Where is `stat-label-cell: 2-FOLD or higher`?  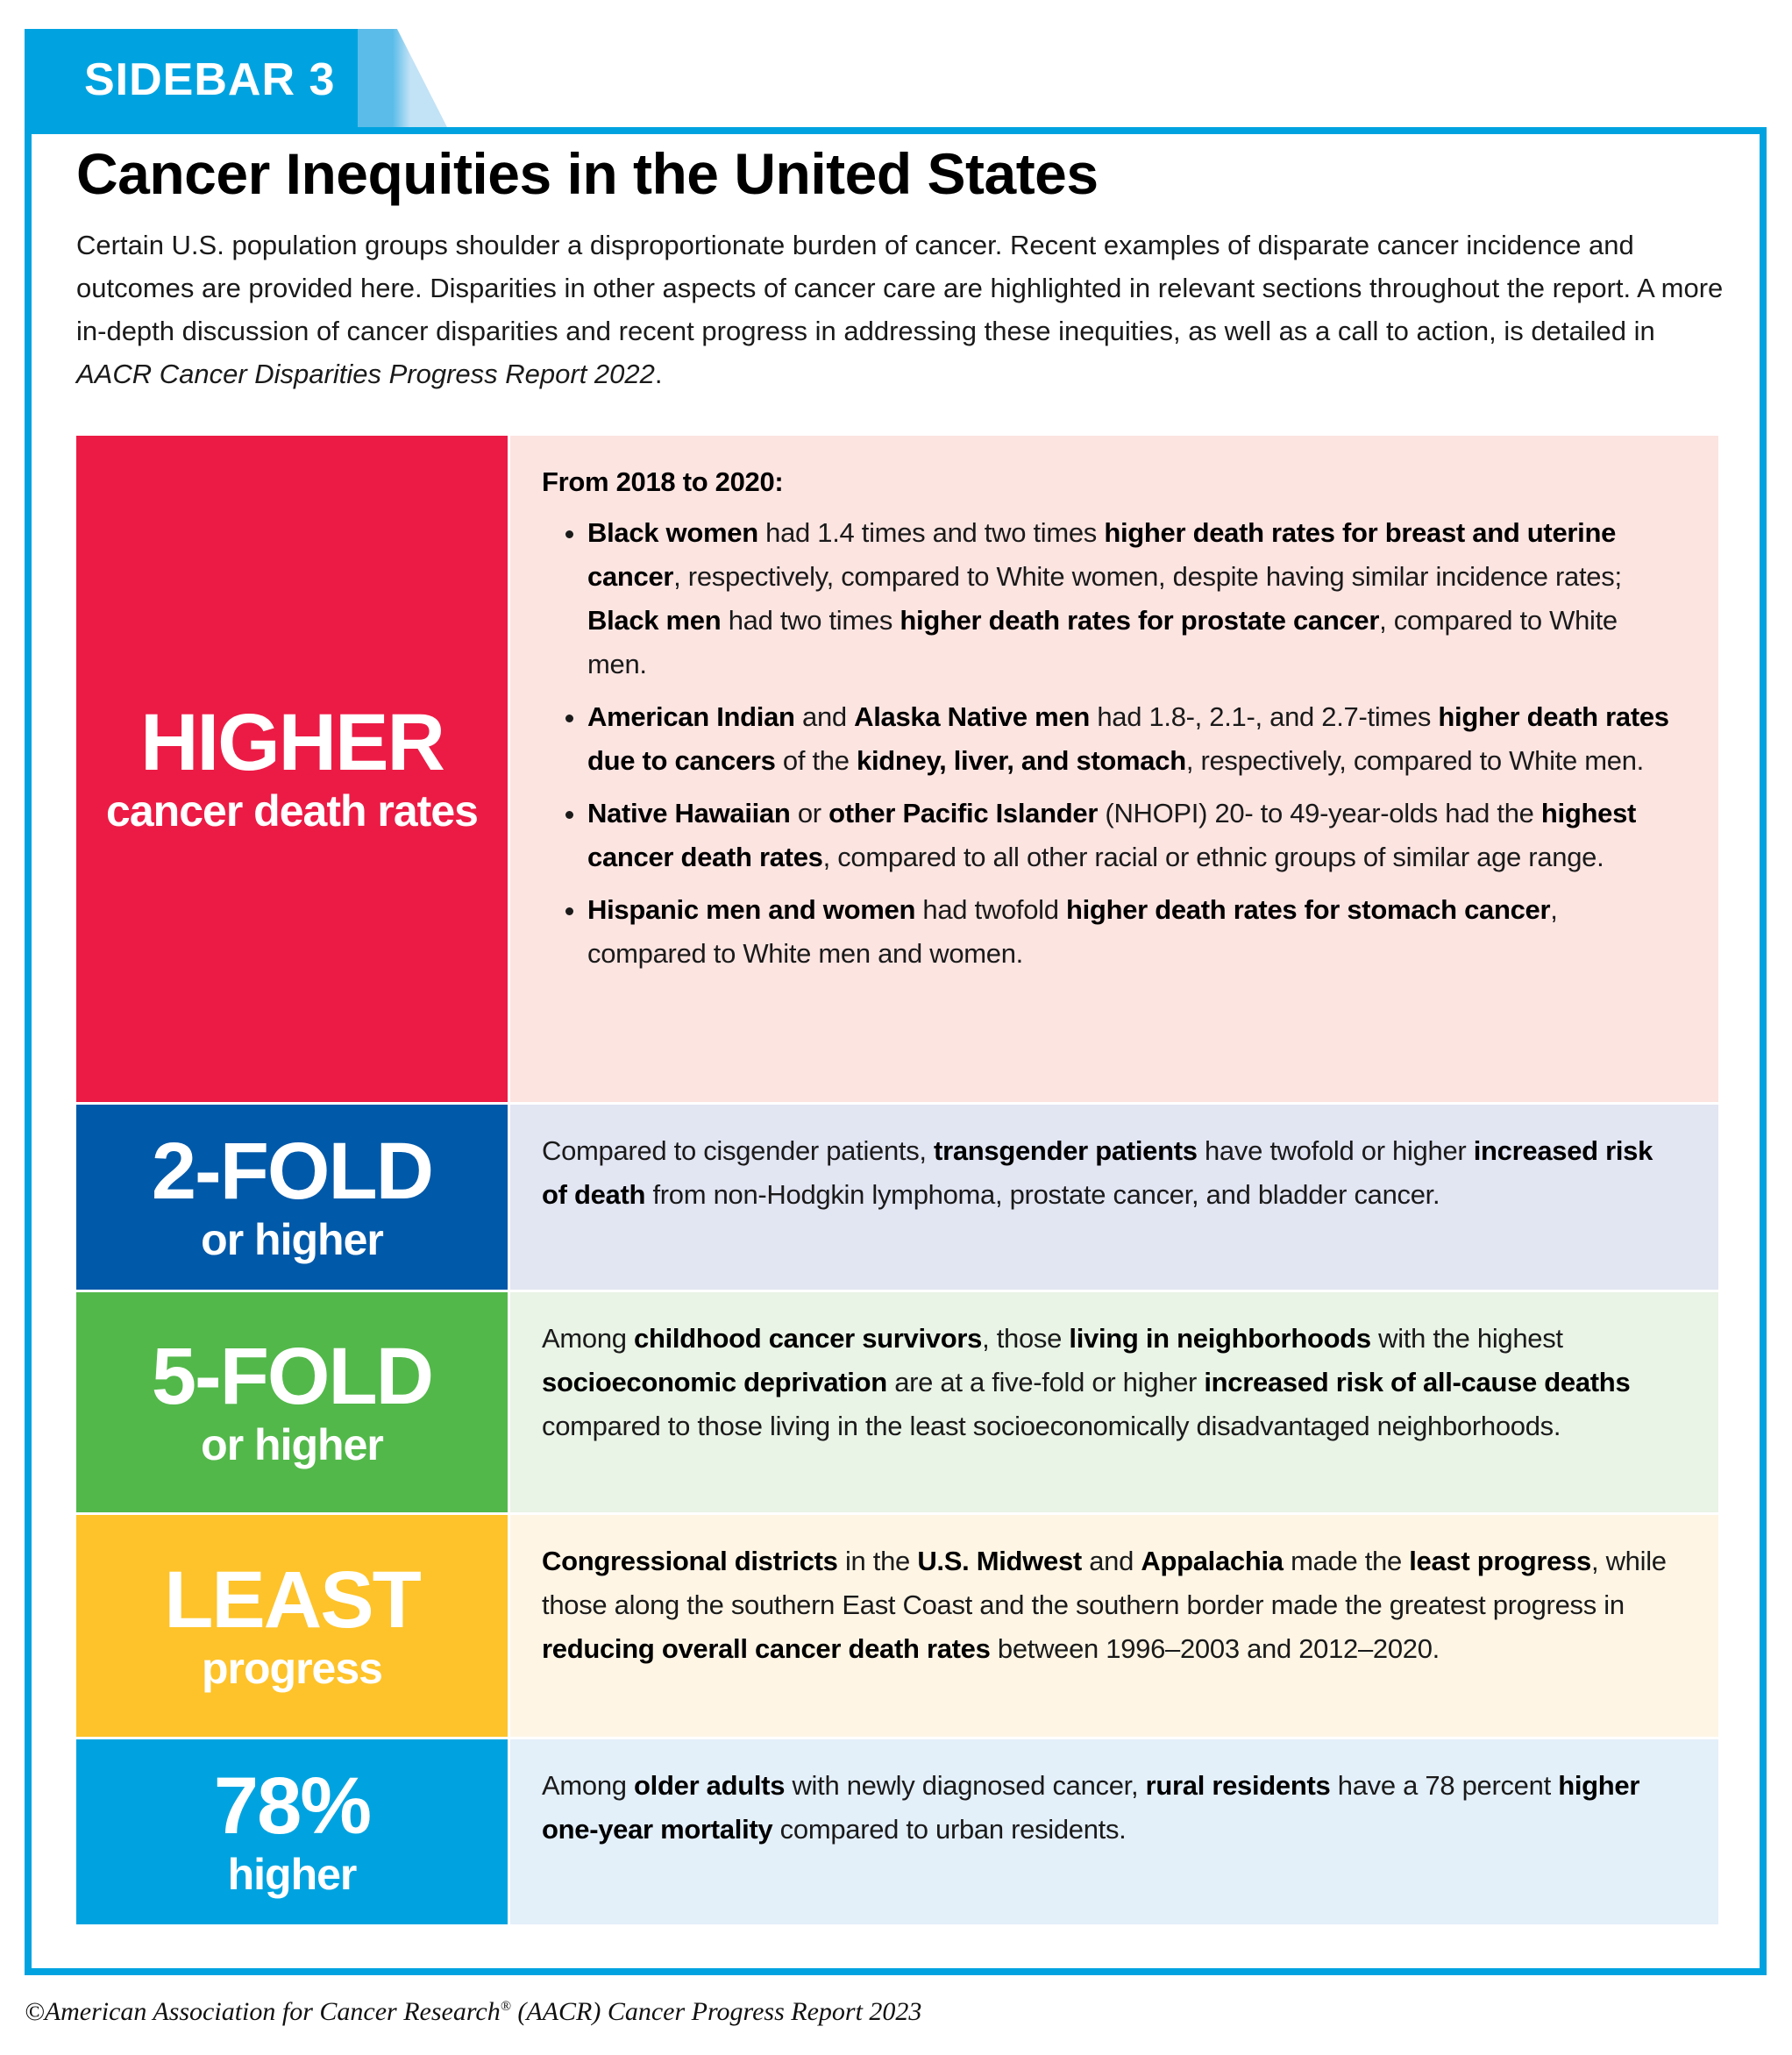 stat-label-cell: 2-FOLD or higher is located at coordinates (292, 1197).